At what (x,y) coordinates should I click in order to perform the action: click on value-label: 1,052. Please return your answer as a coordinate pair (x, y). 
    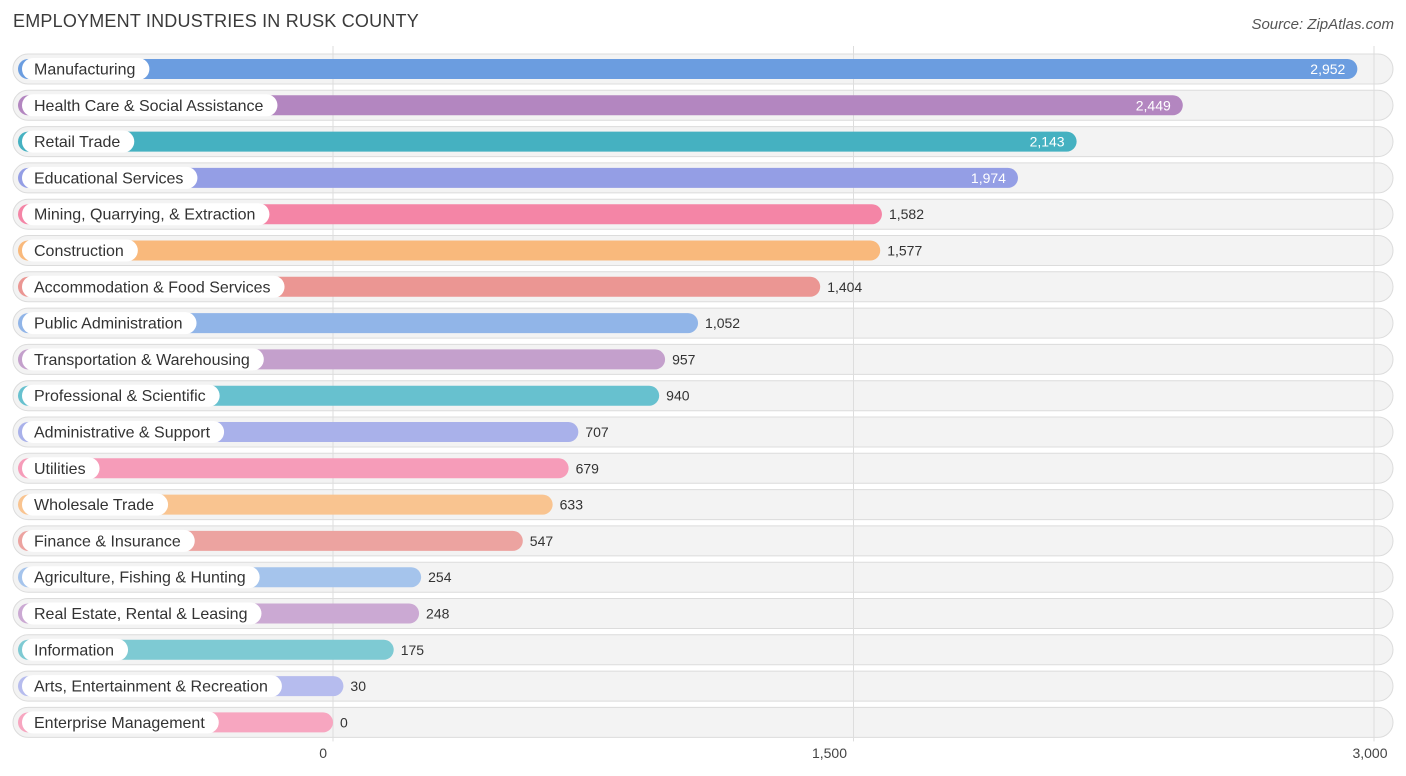
    Looking at the image, I should click on (722, 323).